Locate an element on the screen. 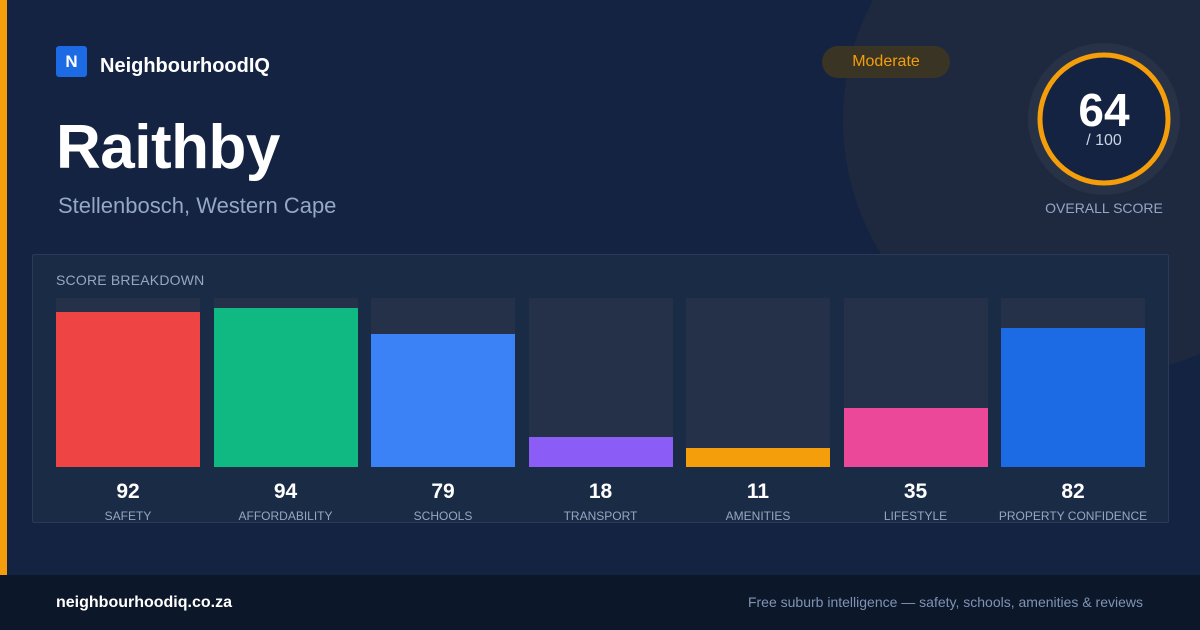  overall-score-label: OVERALL SCORE is located at coordinates (1104, 208).